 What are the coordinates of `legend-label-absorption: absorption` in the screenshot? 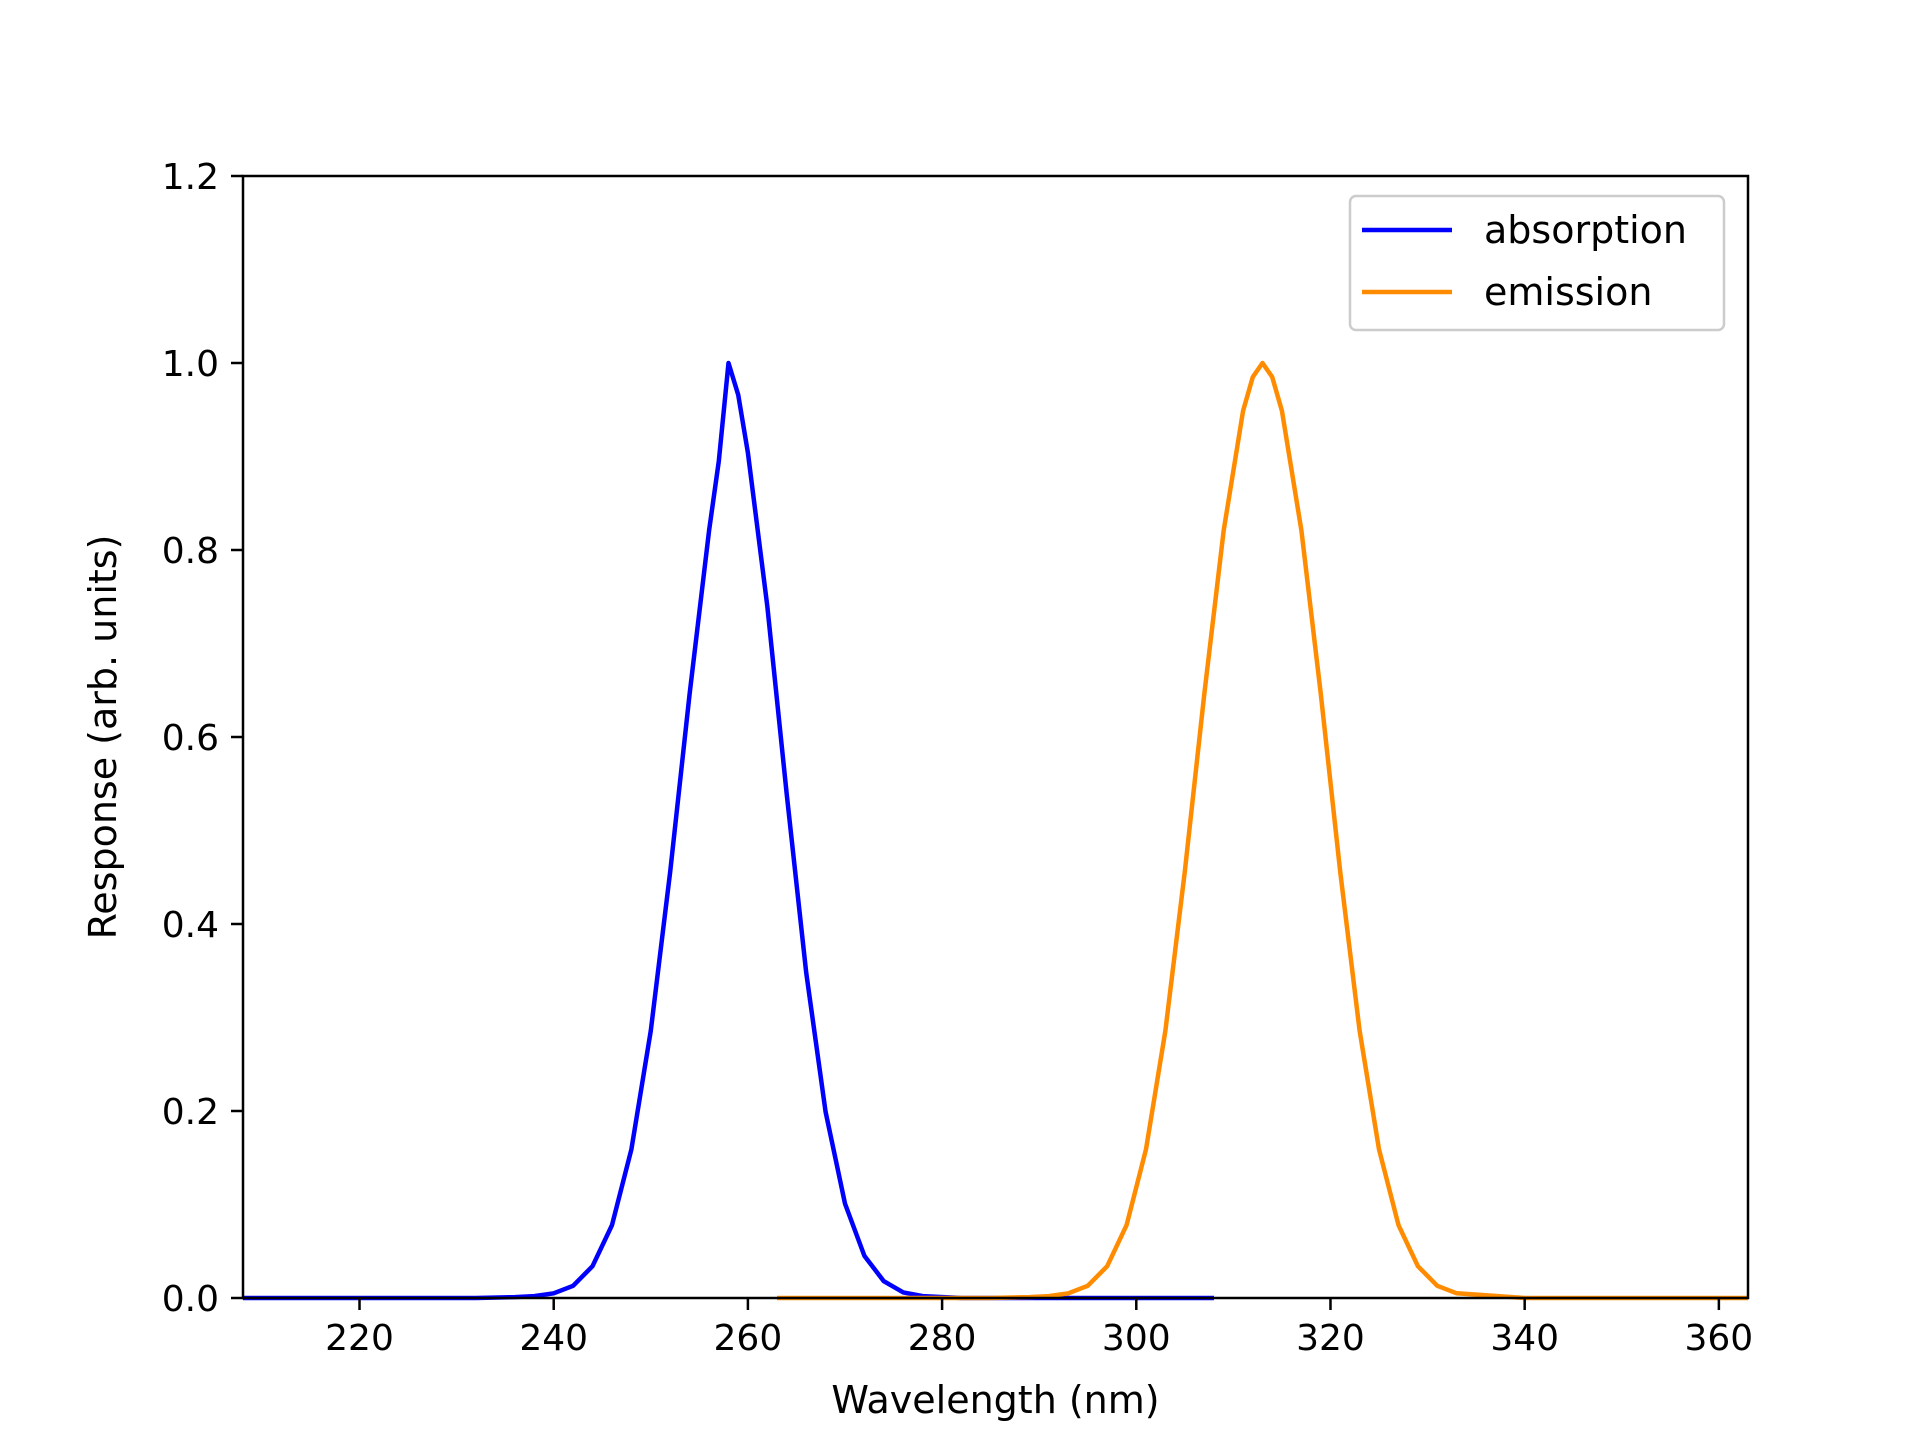 It's located at (1585, 230).